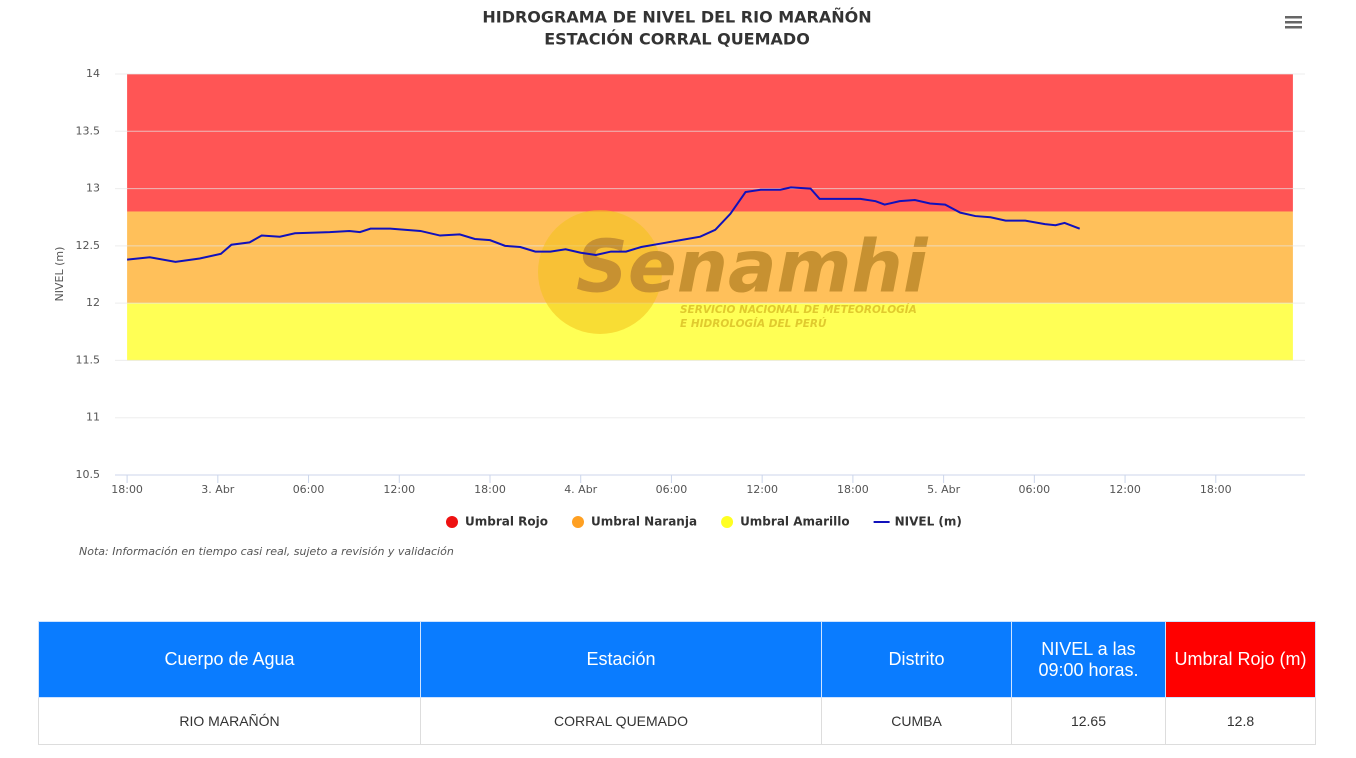 The image size is (1356, 758). What do you see at coordinates (88, 359) in the screenshot?
I see `y-tick-label: 11.5` at bounding box center [88, 359].